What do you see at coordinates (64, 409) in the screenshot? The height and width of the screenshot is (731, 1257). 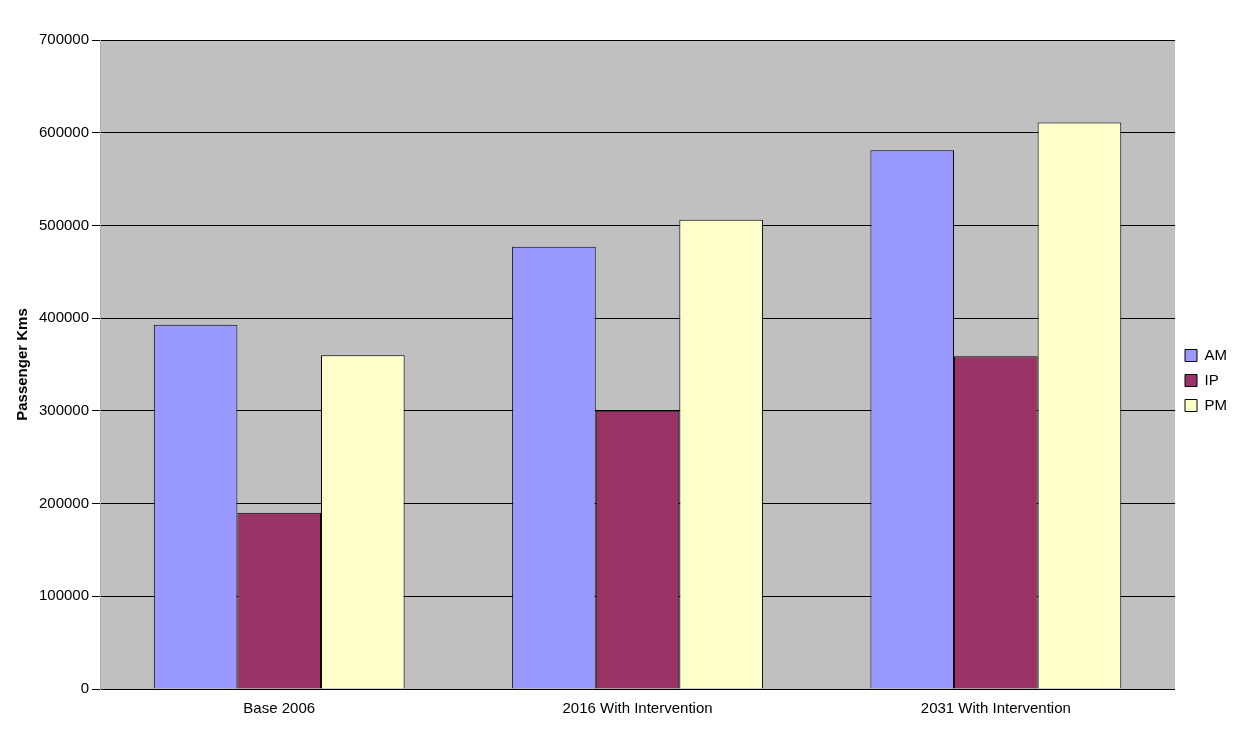 I see `y-tick-label: 300000` at bounding box center [64, 409].